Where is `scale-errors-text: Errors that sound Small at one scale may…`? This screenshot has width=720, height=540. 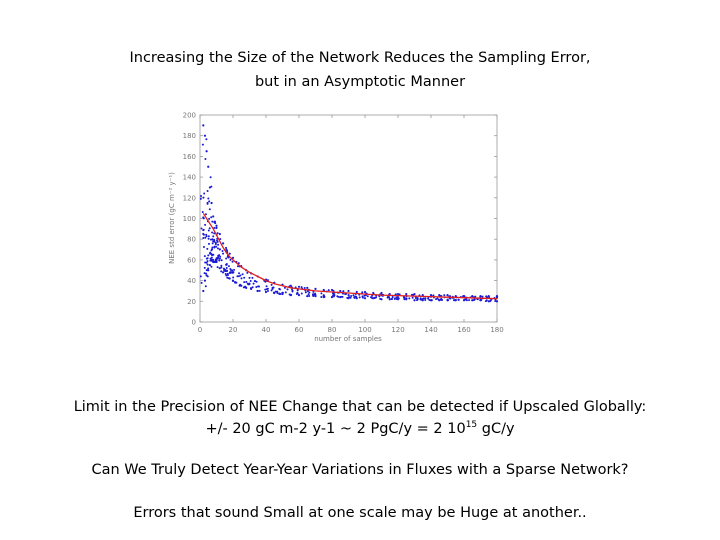
scale-errors-text: Errors that sound Small at one scale may… is located at coordinates (360, 513).